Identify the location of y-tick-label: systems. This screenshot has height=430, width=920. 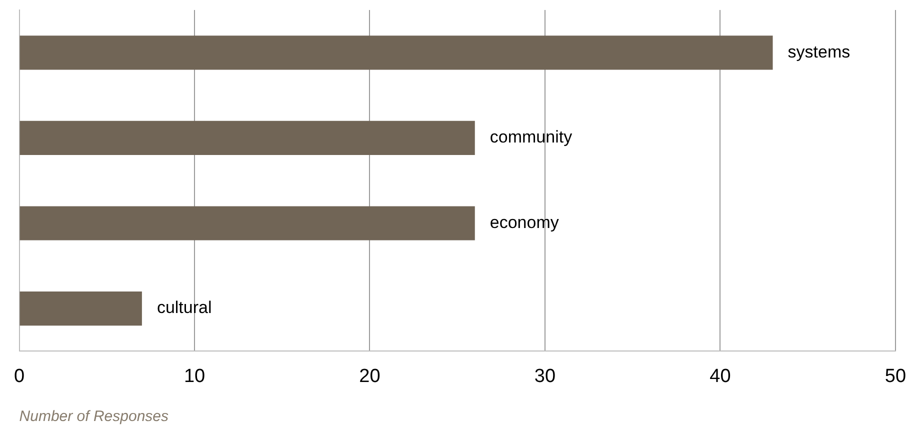
(819, 52).